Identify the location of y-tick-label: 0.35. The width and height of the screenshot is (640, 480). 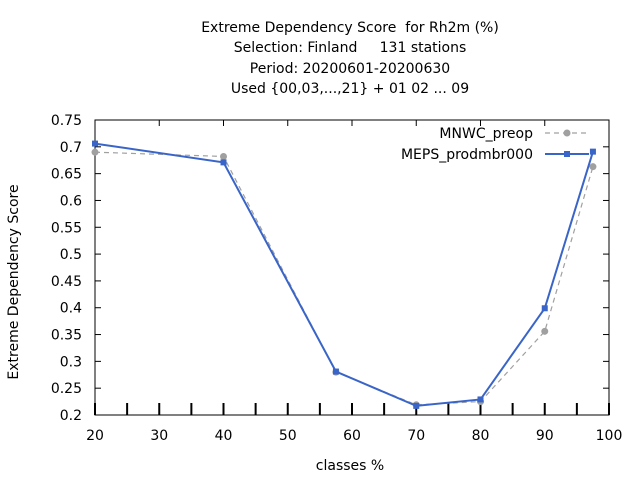
(66, 336).